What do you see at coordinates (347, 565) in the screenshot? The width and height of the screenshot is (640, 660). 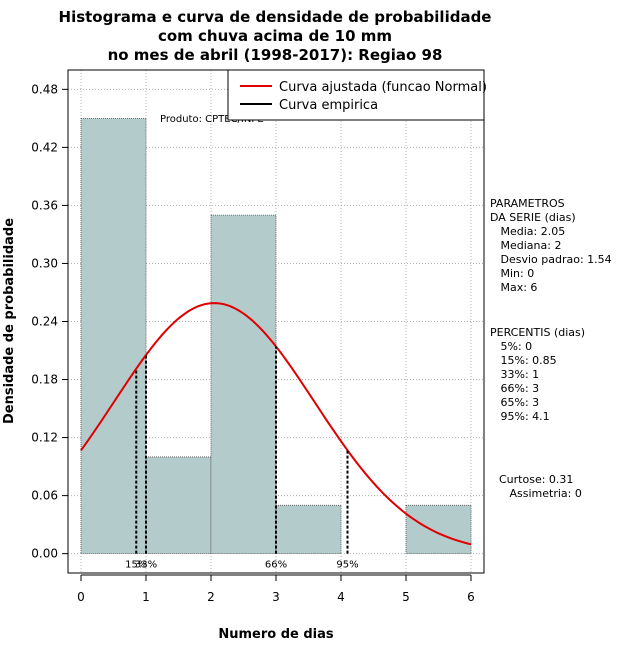 I see `percentile-marker-label: 95%` at bounding box center [347, 565].